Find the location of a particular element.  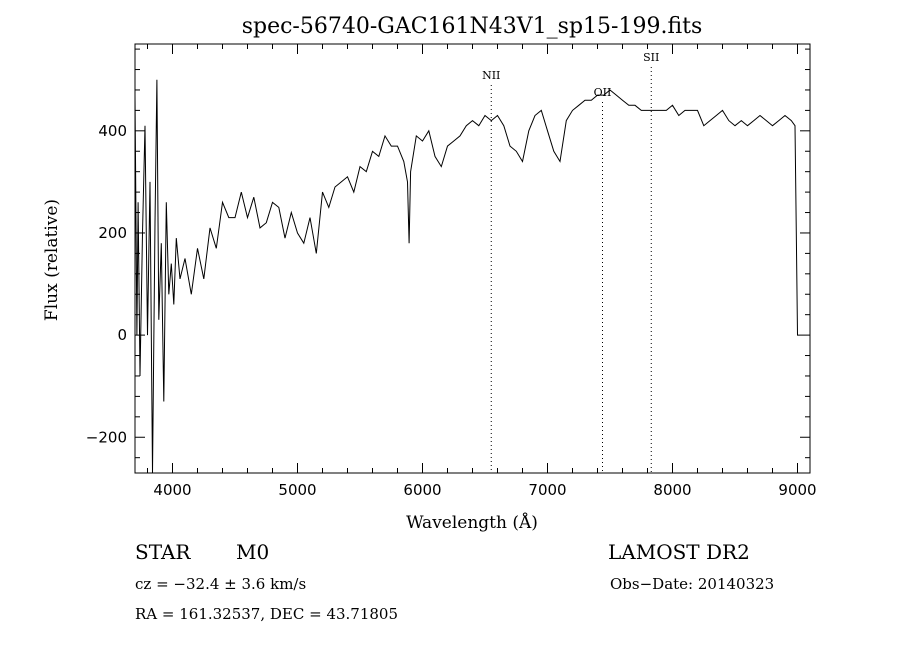

emission-line-markers: NII OII SII is located at coordinates (570, 262).